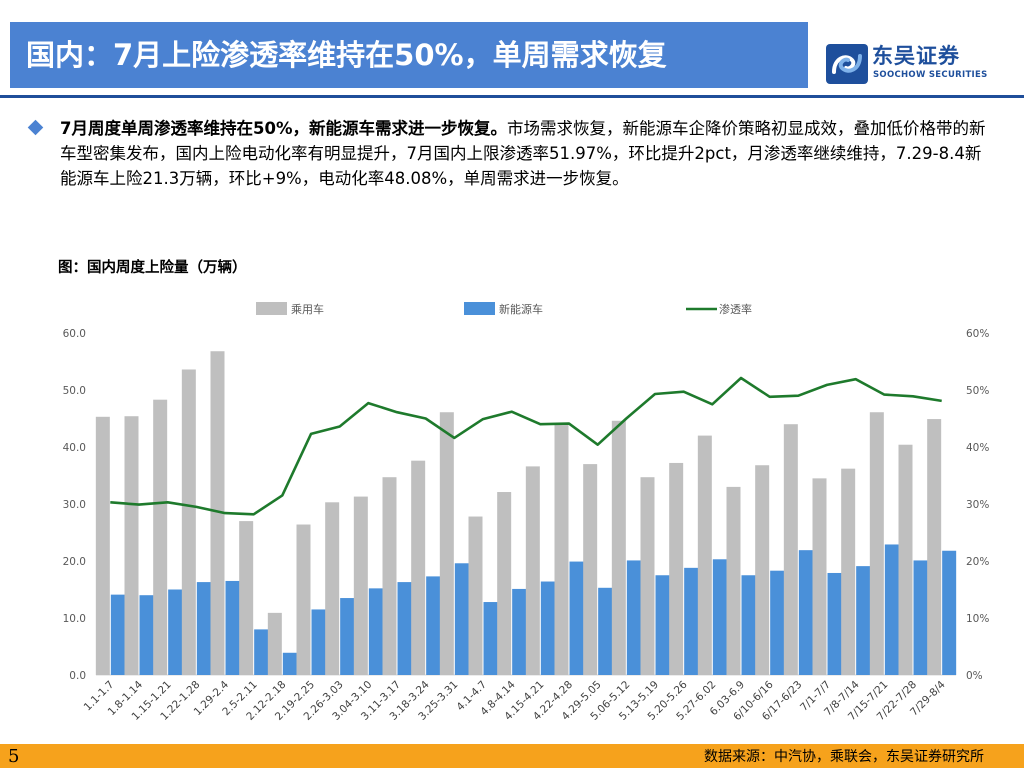 The height and width of the screenshot is (770, 1024). I want to click on y-left-tick-label: 30.0, so click(74, 505).